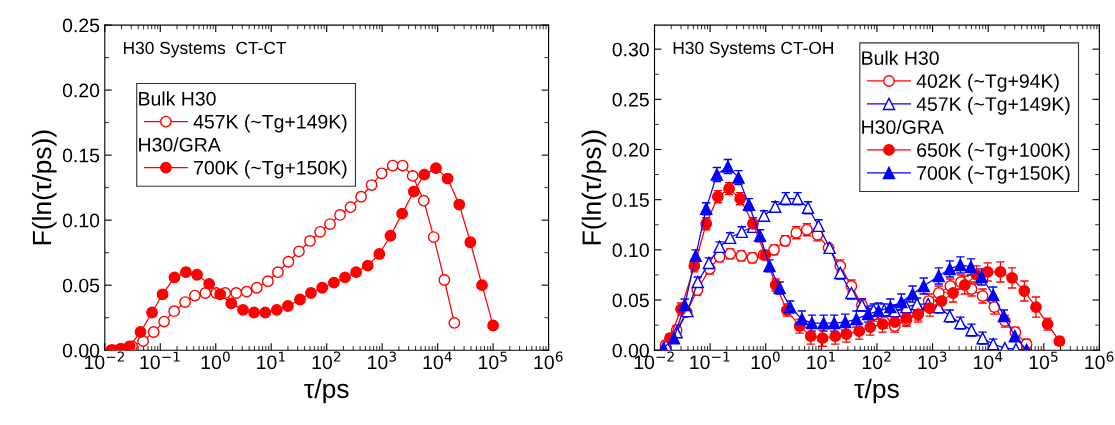 The image size is (1115, 425). What do you see at coordinates (987, 82) in the screenshot?
I see `legend-label: 402K (~Tg+94K)` at bounding box center [987, 82].